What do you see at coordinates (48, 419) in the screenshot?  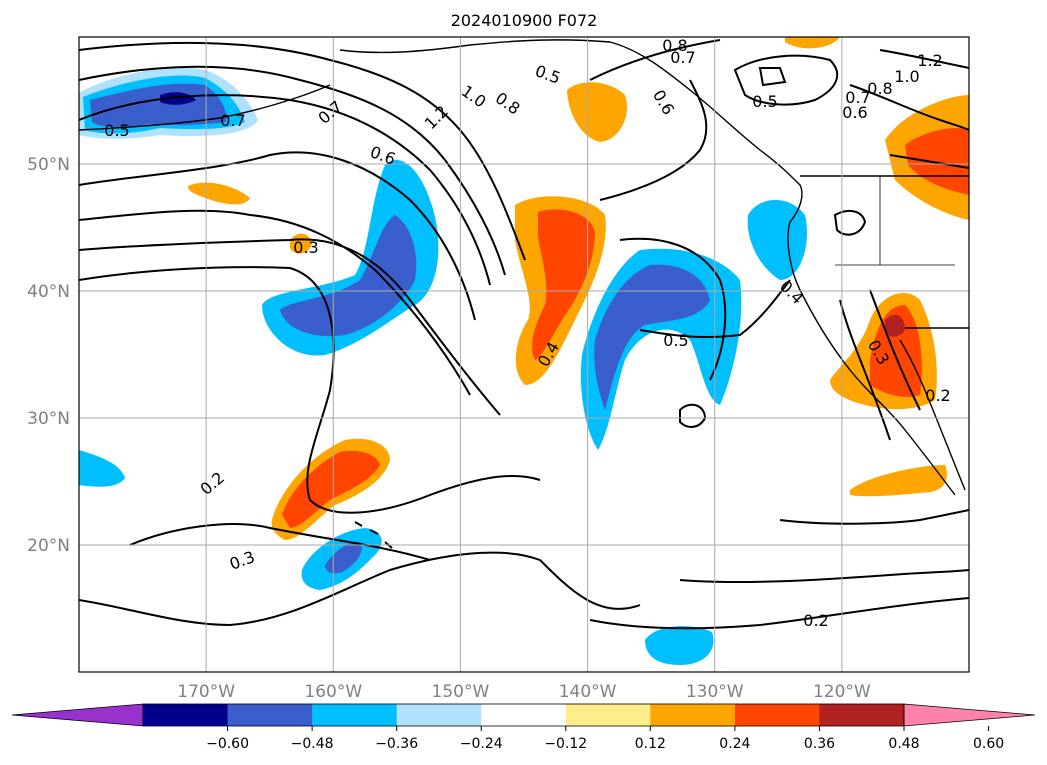 I see `lat-tick-label: 30°N` at bounding box center [48, 419].